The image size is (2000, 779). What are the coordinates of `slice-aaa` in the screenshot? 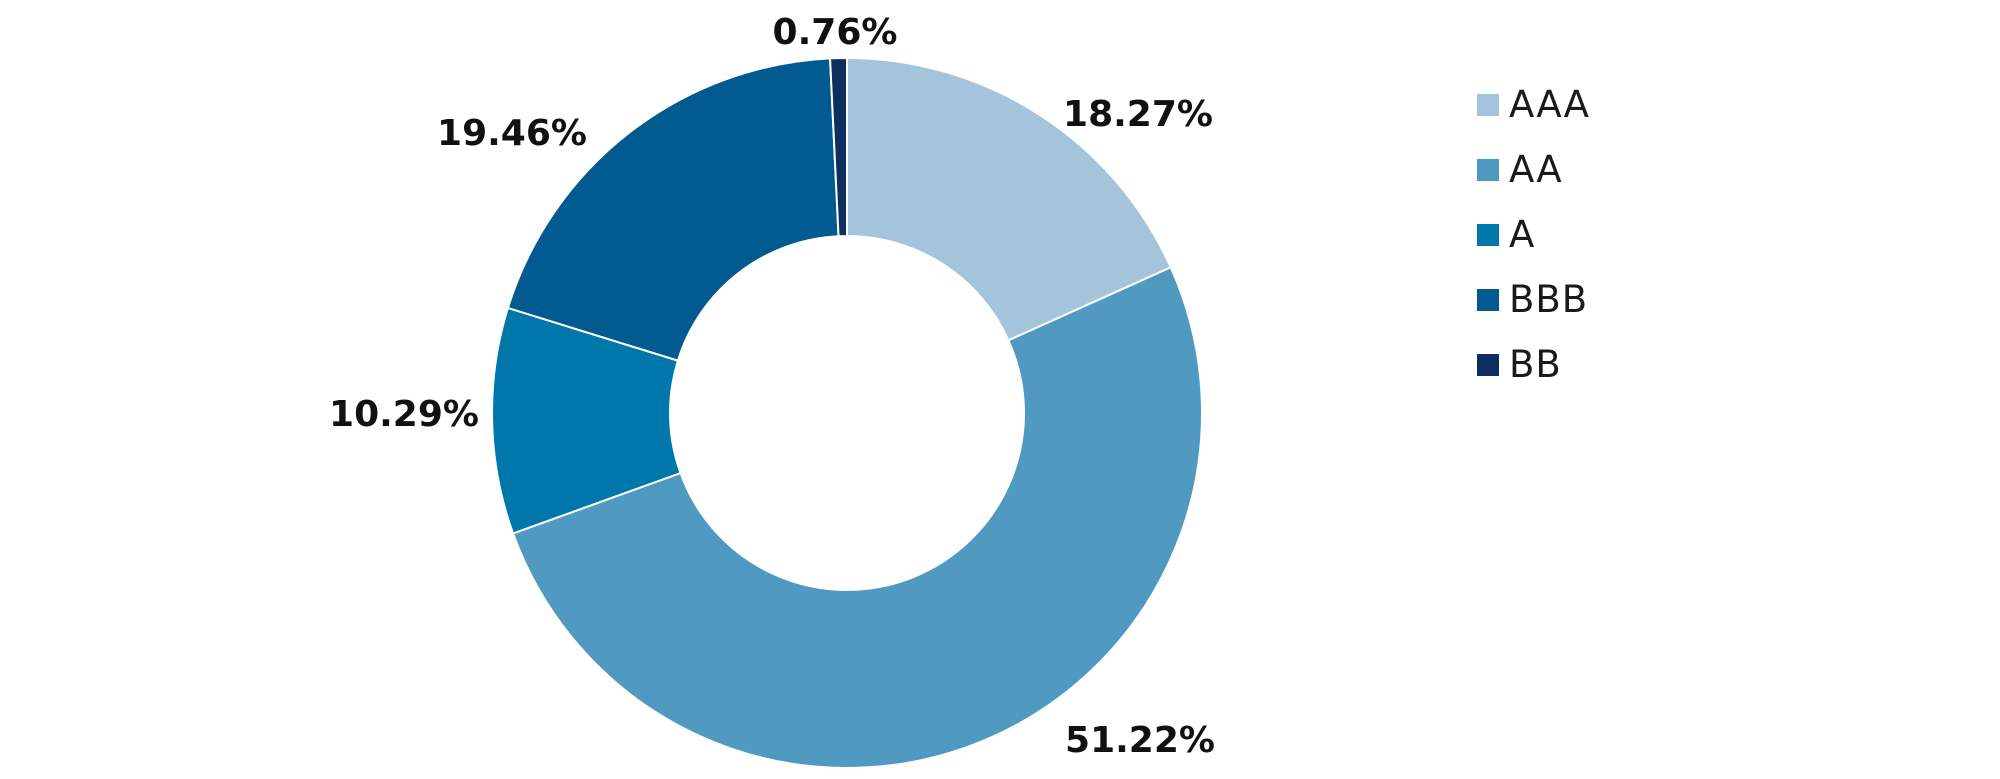 It's located at (1009, 199).